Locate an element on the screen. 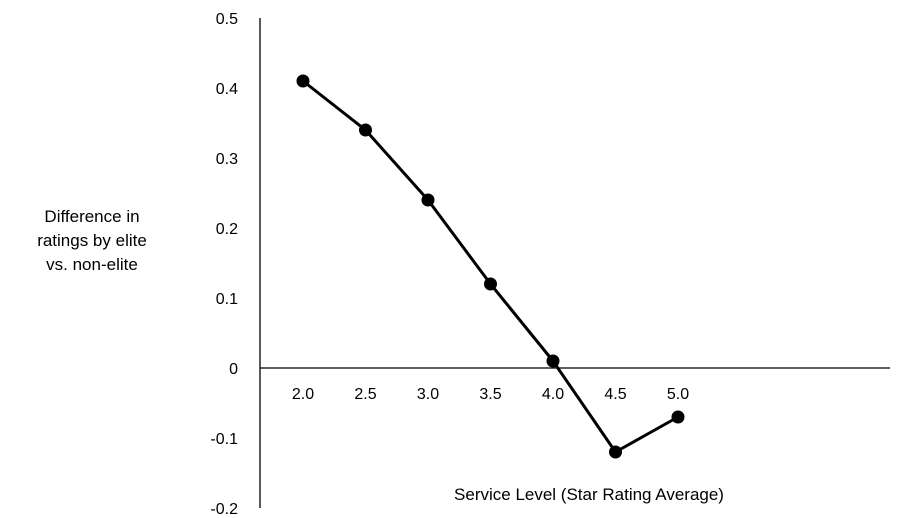  x-tick-label: 4.5 is located at coordinates (615, 394).